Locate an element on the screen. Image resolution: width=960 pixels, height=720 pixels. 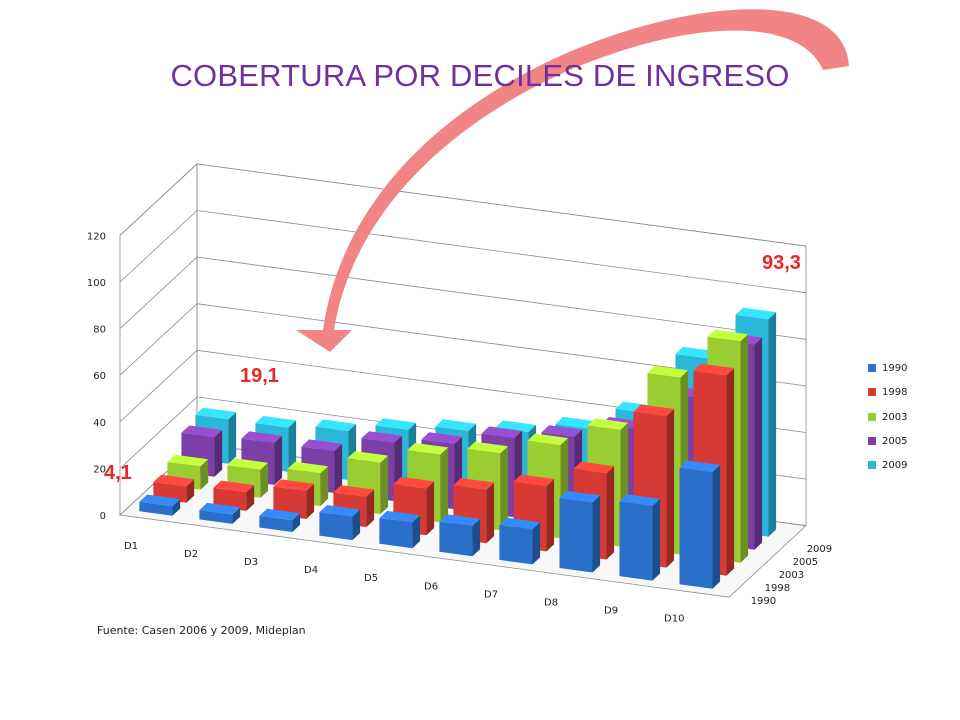
bar-D6-1990 is located at coordinates (460, 535).